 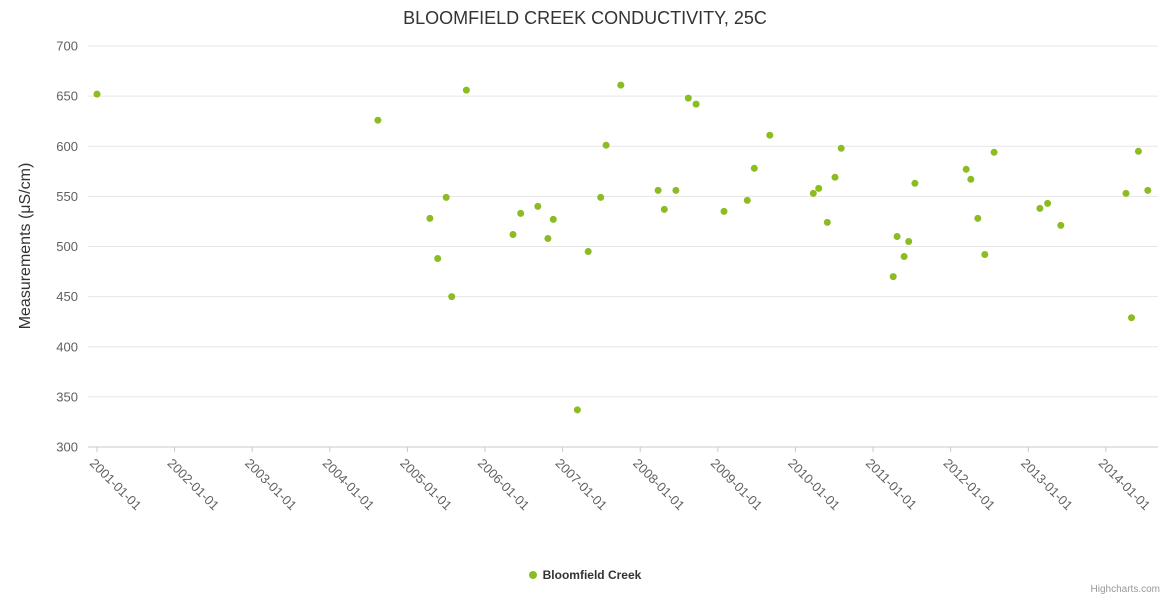 I want to click on y-axis-tick-label: 550, so click(x=67, y=196).